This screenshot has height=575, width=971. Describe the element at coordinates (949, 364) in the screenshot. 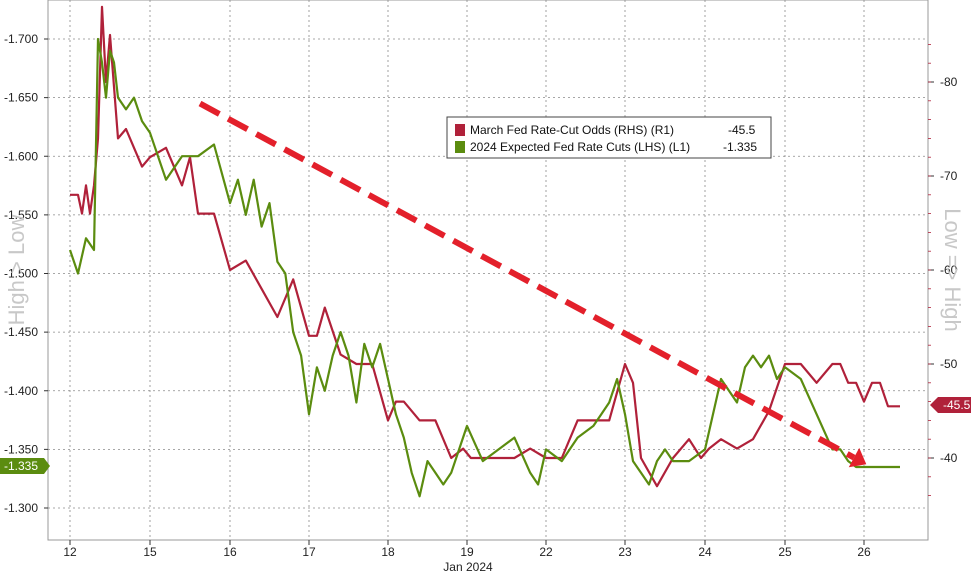

I see `right-tick-label: -50` at that location.